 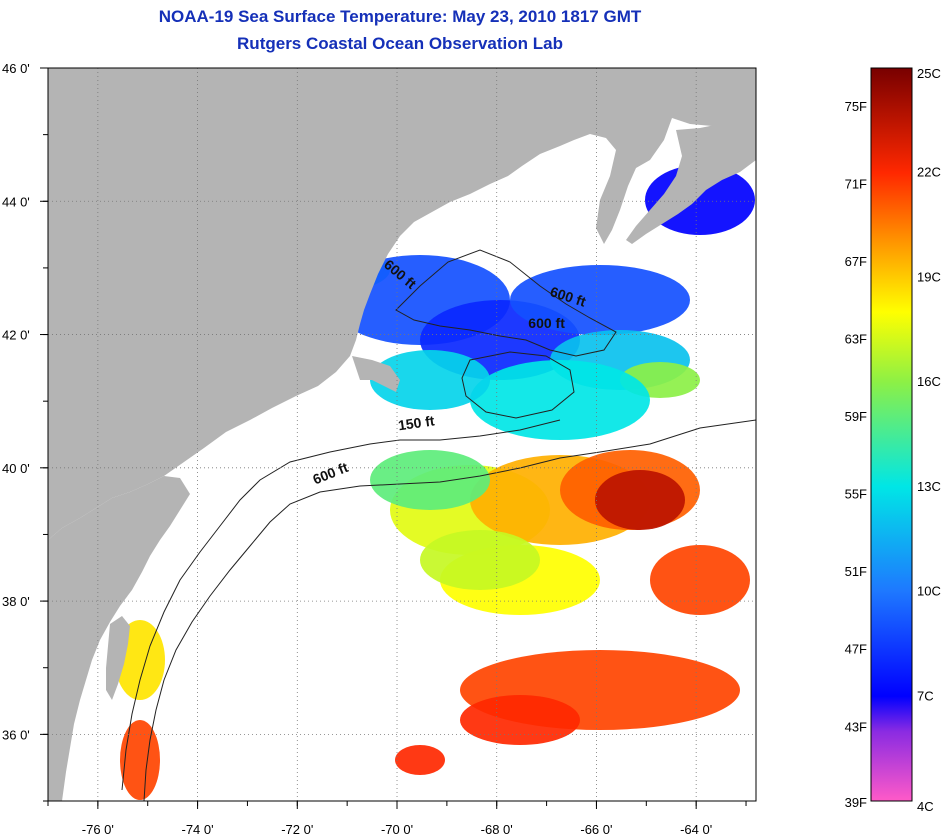 What do you see at coordinates (929, 486) in the screenshot?
I see `colorbar-celsius-label: 13C` at bounding box center [929, 486].